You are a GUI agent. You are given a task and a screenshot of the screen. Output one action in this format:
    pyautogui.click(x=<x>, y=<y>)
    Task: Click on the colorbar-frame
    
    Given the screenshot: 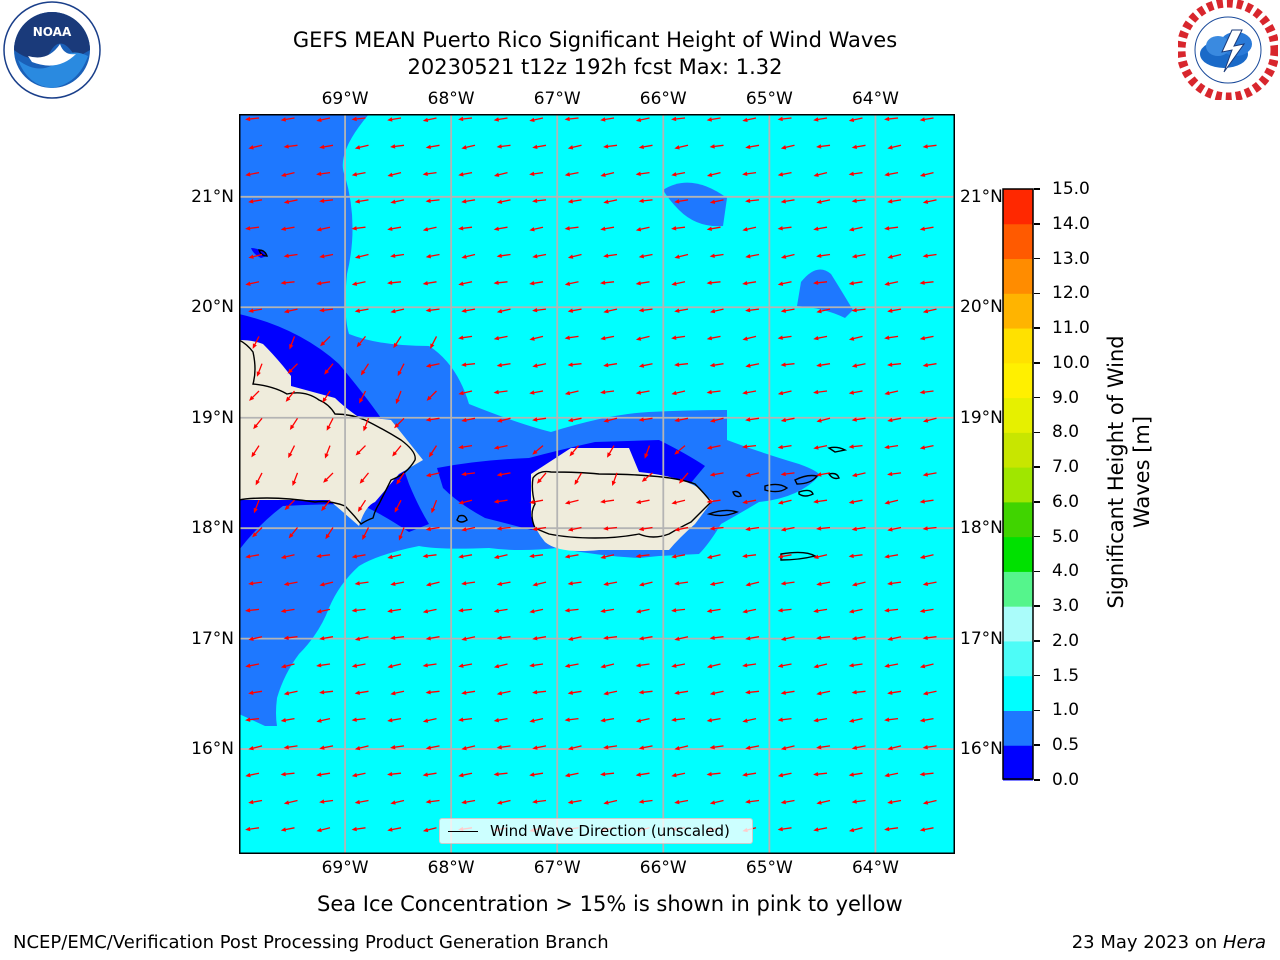 What is the action you would take?
    pyautogui.click(x=1018, y=484)
    